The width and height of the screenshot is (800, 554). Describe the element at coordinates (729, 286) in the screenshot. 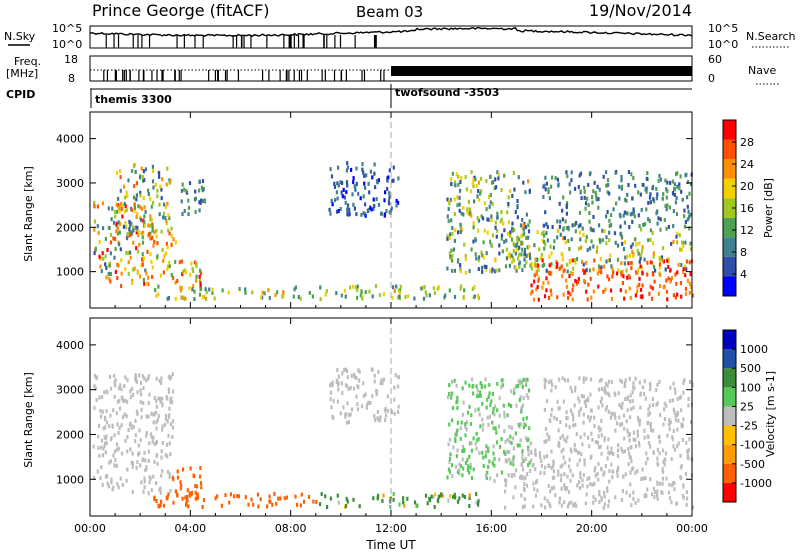

I see `power-colorbar-swatch` at that location.